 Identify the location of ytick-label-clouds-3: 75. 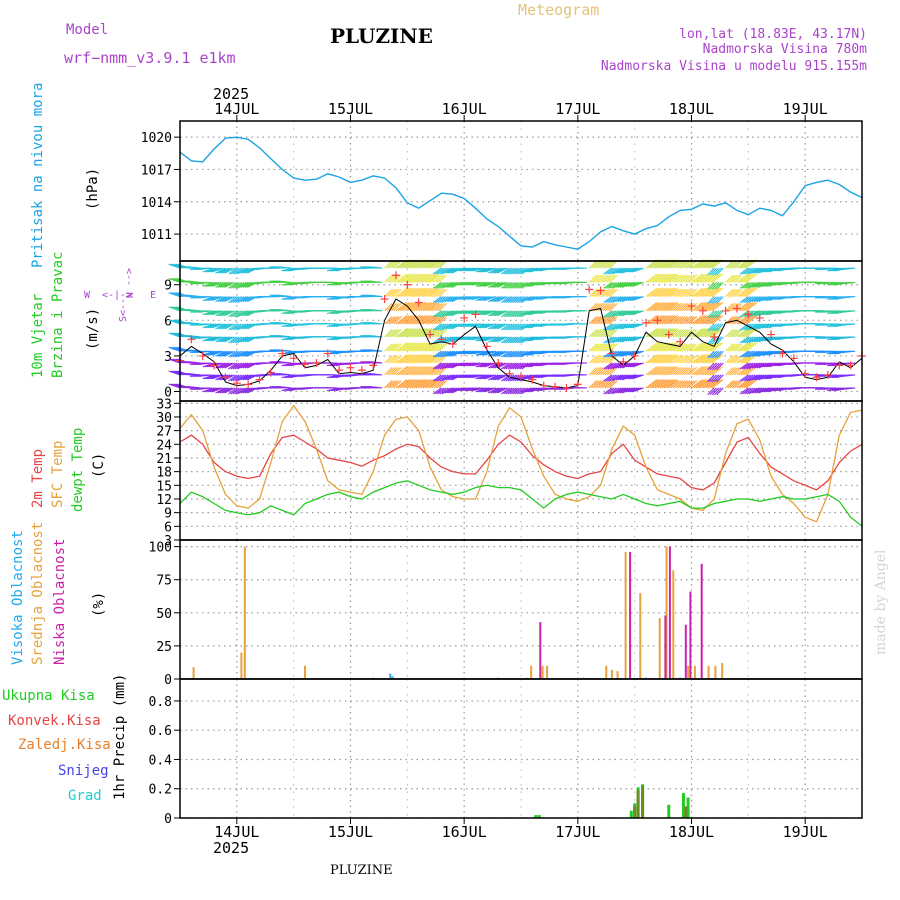
(164, 581).